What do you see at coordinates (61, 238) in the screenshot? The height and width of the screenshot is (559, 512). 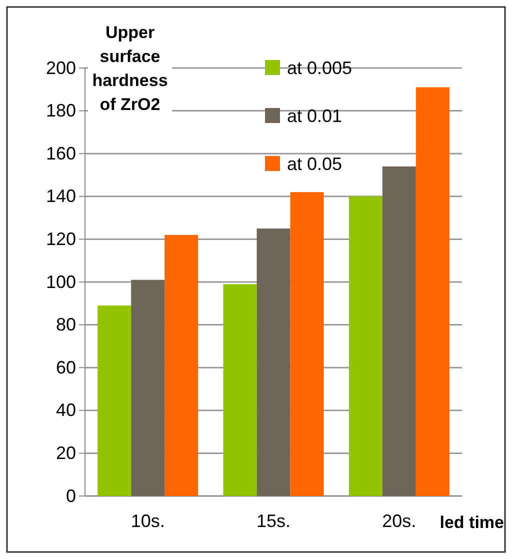 I see `y-tick-label: 120` at bounding box center [61, 238].